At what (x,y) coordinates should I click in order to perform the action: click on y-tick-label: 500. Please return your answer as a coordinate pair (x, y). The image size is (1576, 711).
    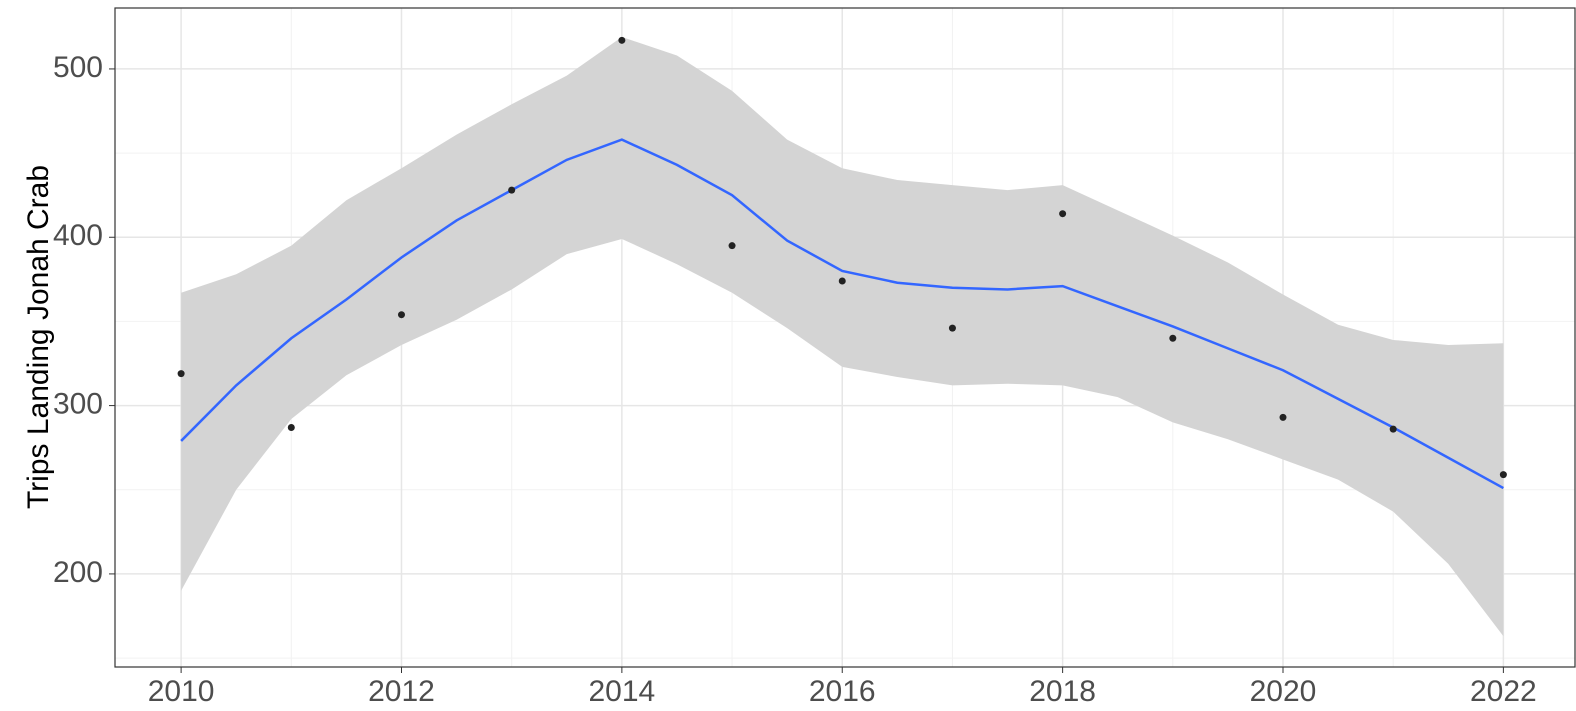
    Looking at the image, I should click on (78, 67).